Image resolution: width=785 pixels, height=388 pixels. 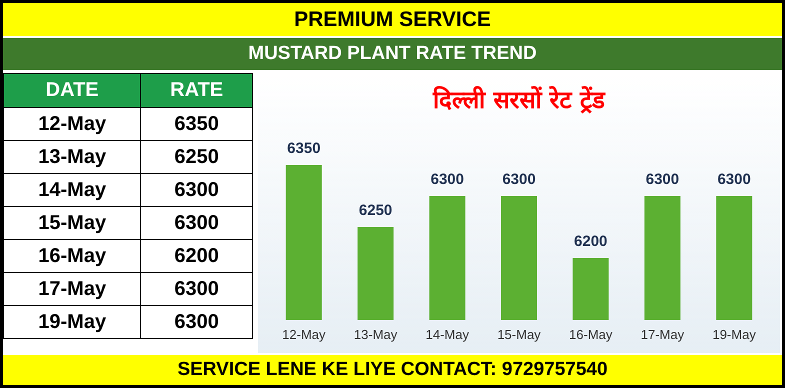 What do you see at coordinates (448, 334) in the screenshot?
I see `x-tick-label: 14-May` at bounding box center [448, 334].